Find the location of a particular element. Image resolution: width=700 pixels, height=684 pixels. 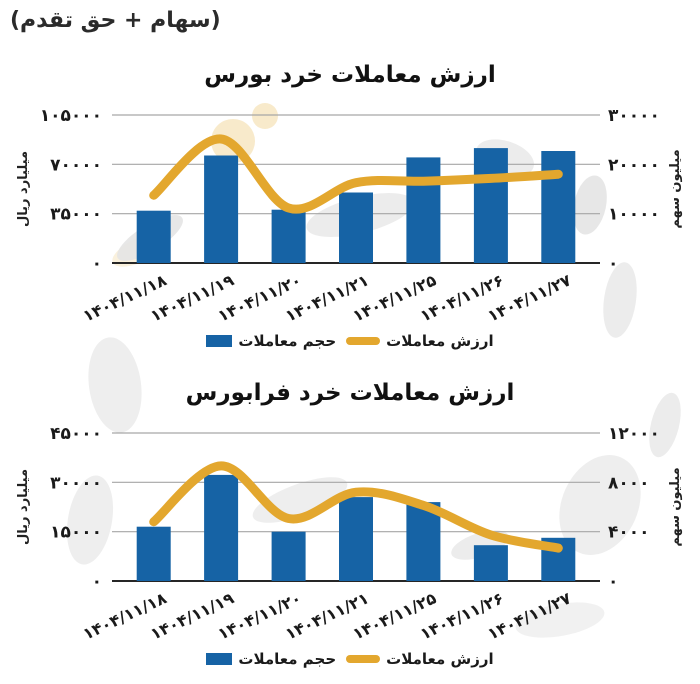

left-axis-tick-label: ۱۵۰۰۰ is located at coordinates (76, 533).